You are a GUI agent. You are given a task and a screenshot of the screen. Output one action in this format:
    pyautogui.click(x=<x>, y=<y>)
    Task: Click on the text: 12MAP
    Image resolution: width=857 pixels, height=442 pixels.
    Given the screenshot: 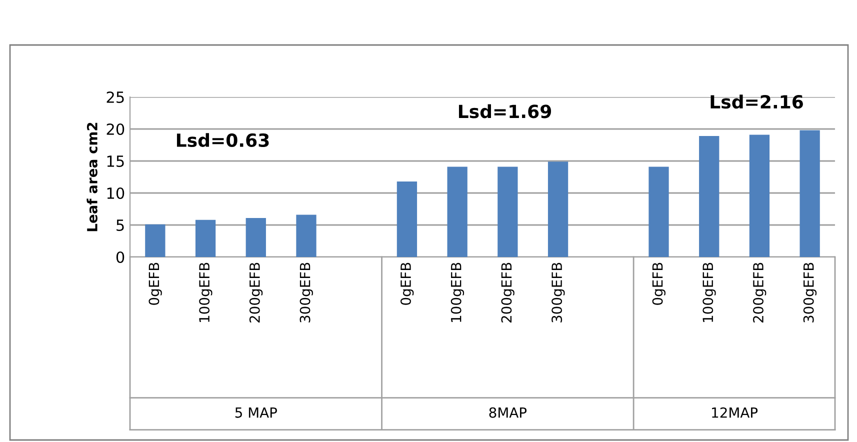 What is the action you would take?
    pyautogui.click(x=735, y=412)
    